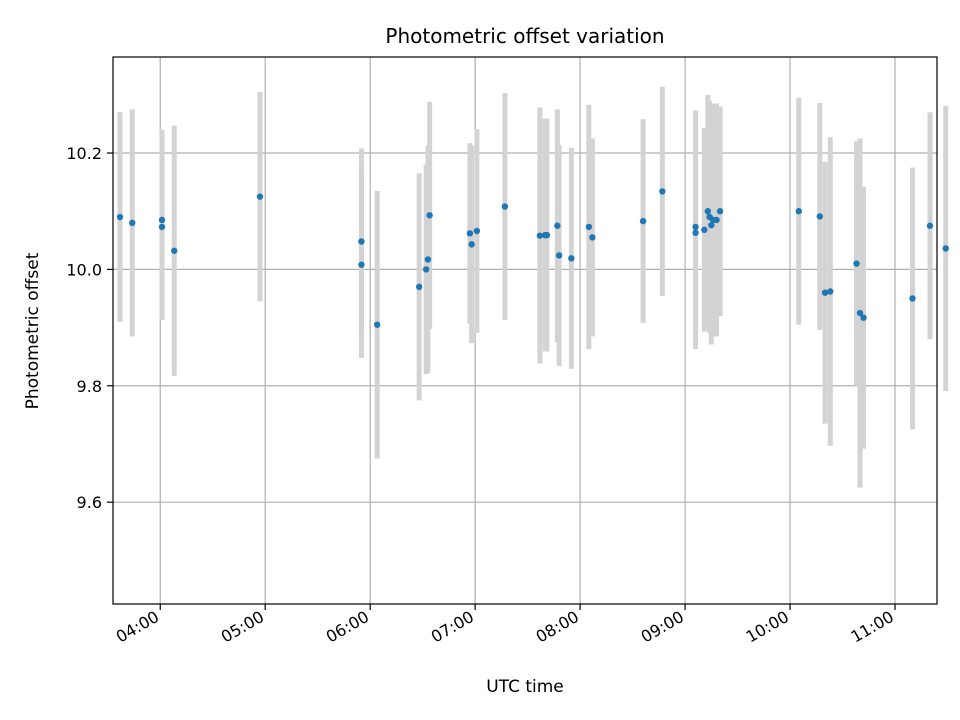 This screenshot has width=960, height=720. What do you see at coordinates (89, 328) in the screenshot?
I see `y-axis-ticks: 9.6 9.8 10.0 10.2` at bounding box center [89, 328].